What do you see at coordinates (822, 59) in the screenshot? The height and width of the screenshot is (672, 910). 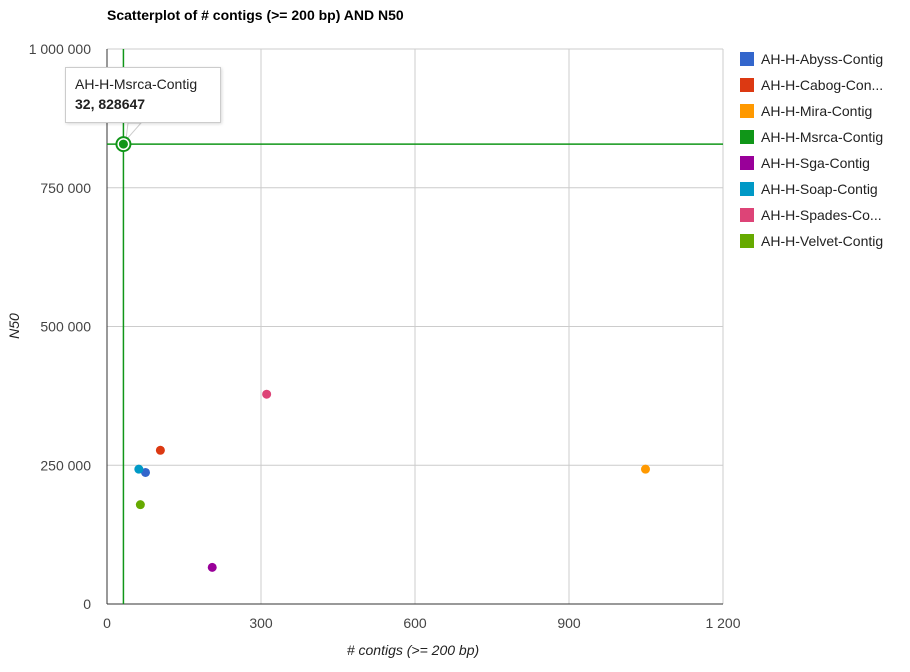 I see `legend-label: AH-H-Abyss-Contig` at bounding box center [822, 59].